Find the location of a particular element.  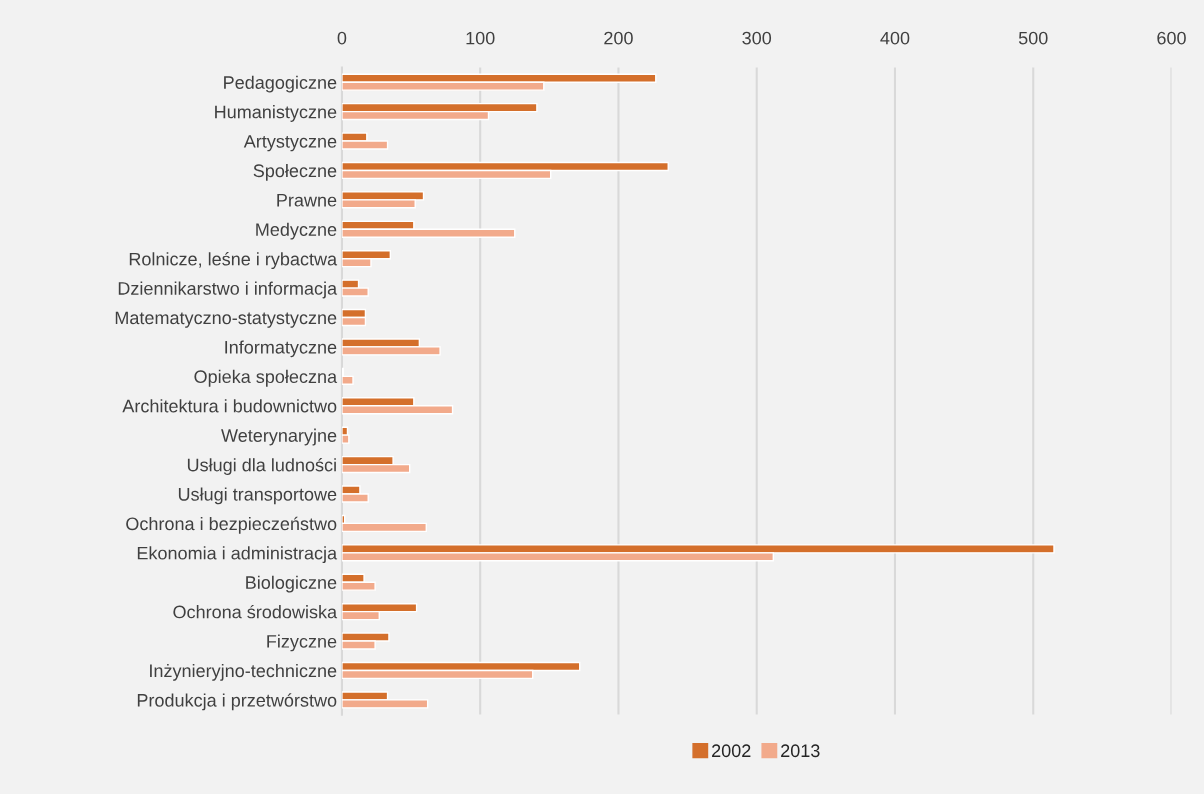

y-tick-label: Opieka społeczna is located at coordinates (266, 378).